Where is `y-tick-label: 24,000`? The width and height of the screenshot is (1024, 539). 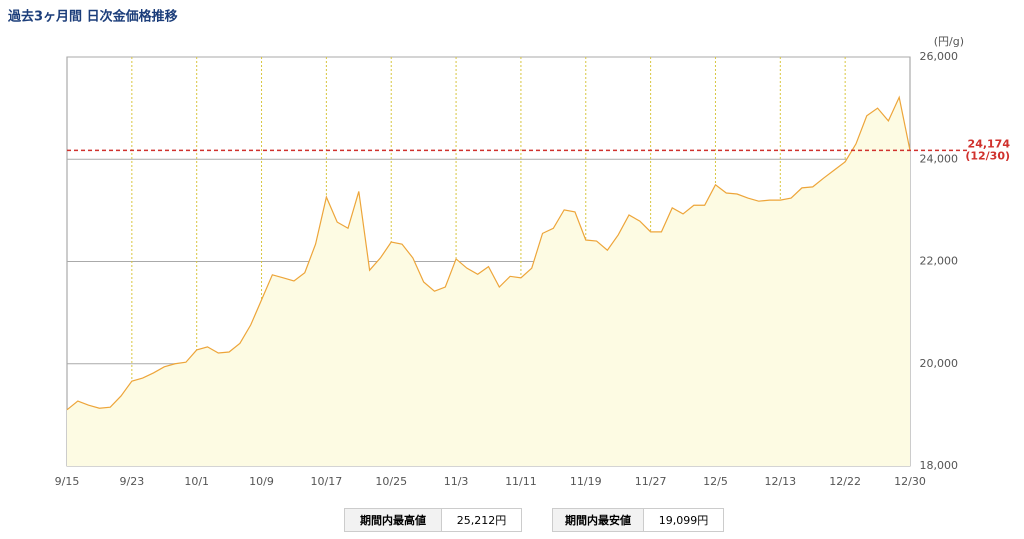 y-tick-label: 24,000 is located at coordinates (939, 158).